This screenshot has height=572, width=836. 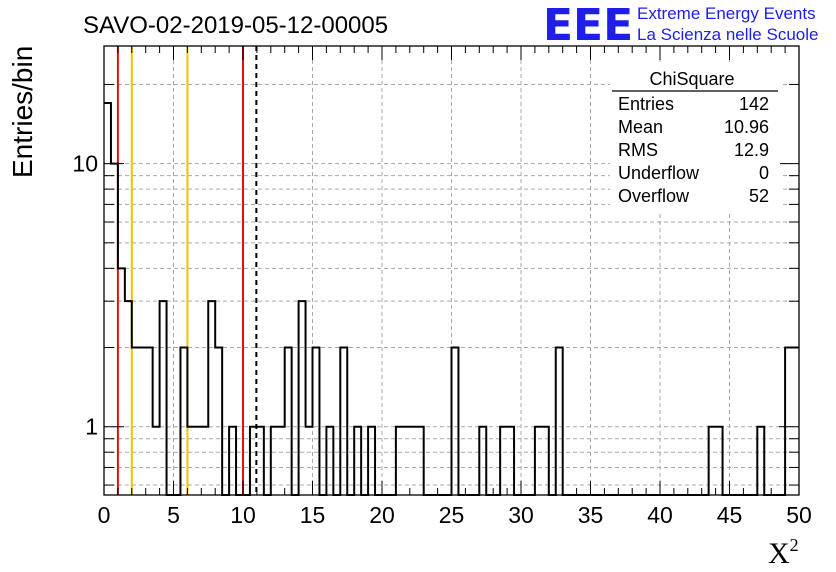 What do you see at coordinates (799, 515) in the screenshot?
I see `x-tick-label: 50` at bounding box center [799, 515].